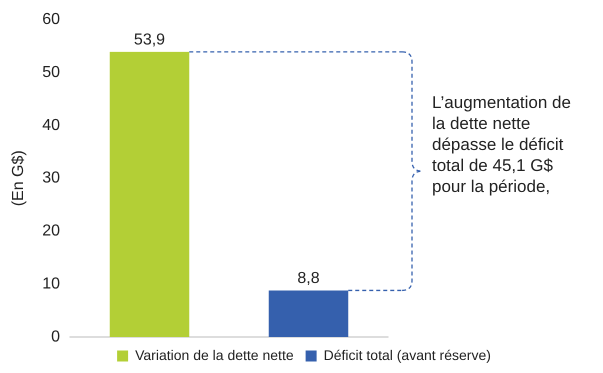 This screenshot has height=373, width=603. I want to click on data-label: 8,8, so click(308, 278).